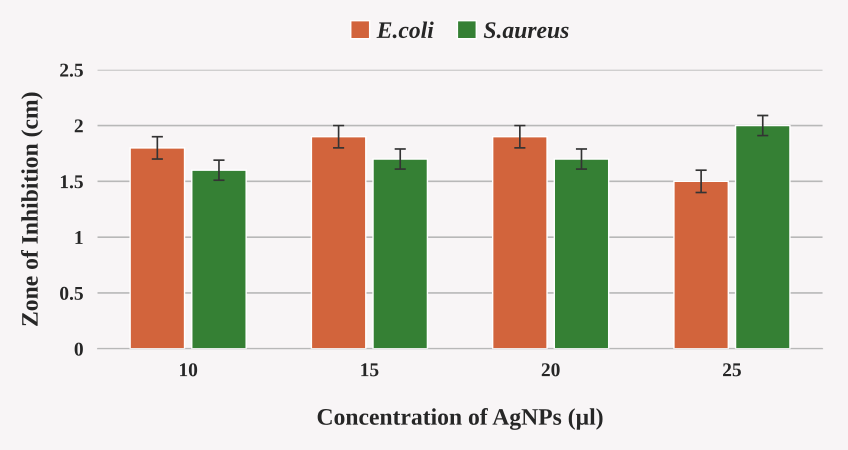 The width and height of the screenshot is (848, 450). Describe the element at coordinates (526, 30) in the screenshot. I see `legend-label: S.aureus` at that location.